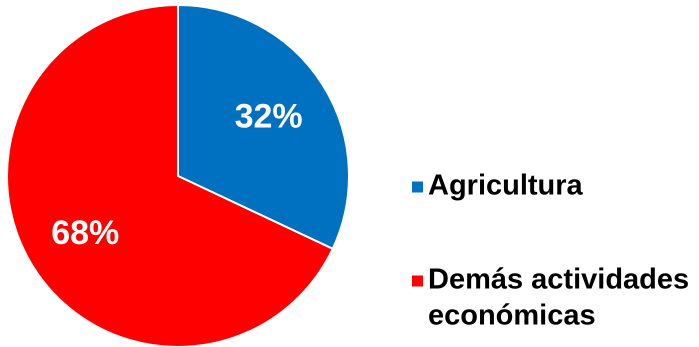 This screenshot has width=699, height=347. I want to click on legend-label-demas-actividades-line-1: Demás actividades, so click(558, 280).